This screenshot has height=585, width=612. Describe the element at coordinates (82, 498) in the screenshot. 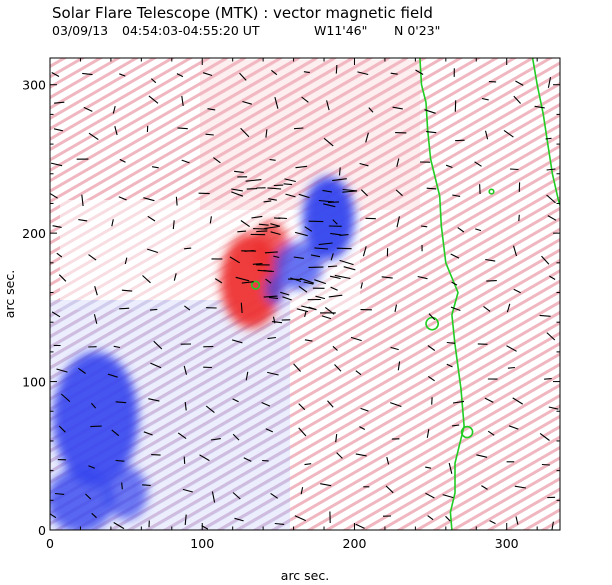

I see `negative-polarity-region` at that location.